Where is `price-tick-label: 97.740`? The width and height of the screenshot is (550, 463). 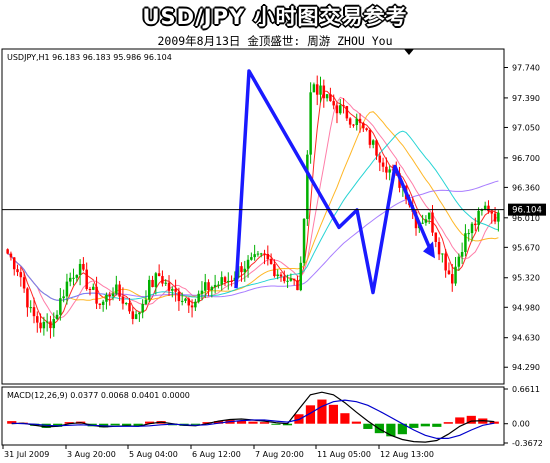 price-tick-label: 97.740 is located at coordinates (526, 68).